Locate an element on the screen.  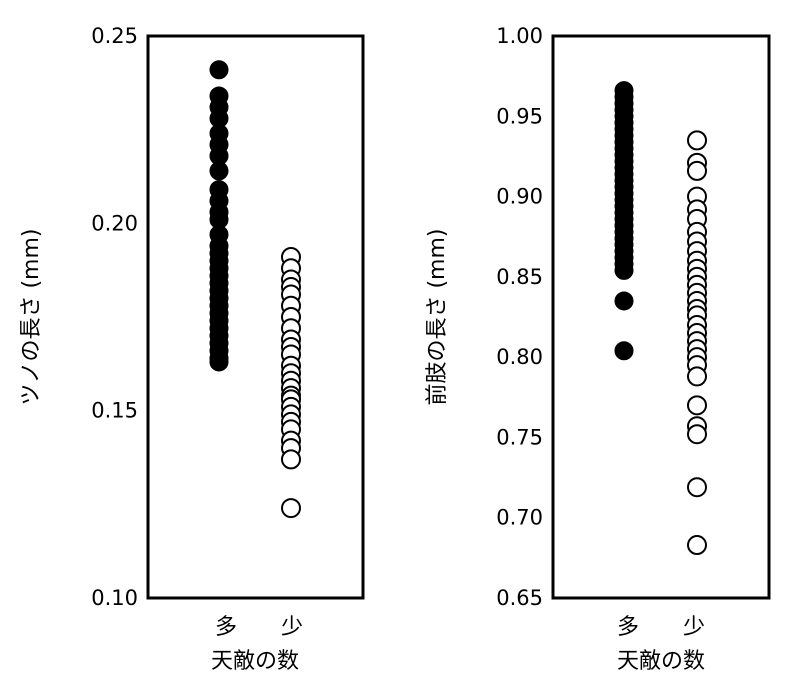
y-tick-label: 1.00 is located at coordinates (519, 36).